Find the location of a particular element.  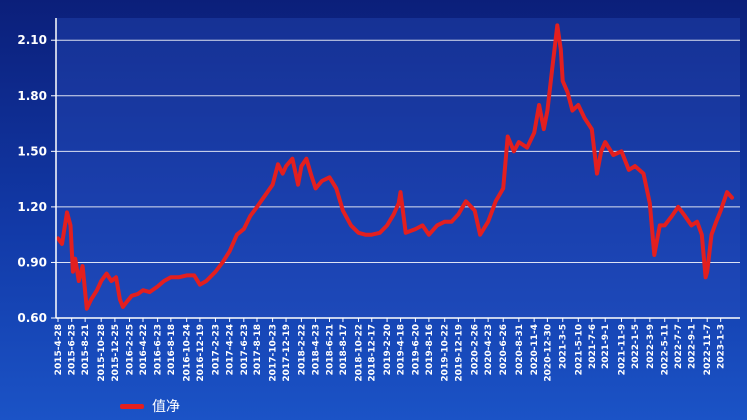

y-tick-label: 0.60 is located at coordinates (32, 318).